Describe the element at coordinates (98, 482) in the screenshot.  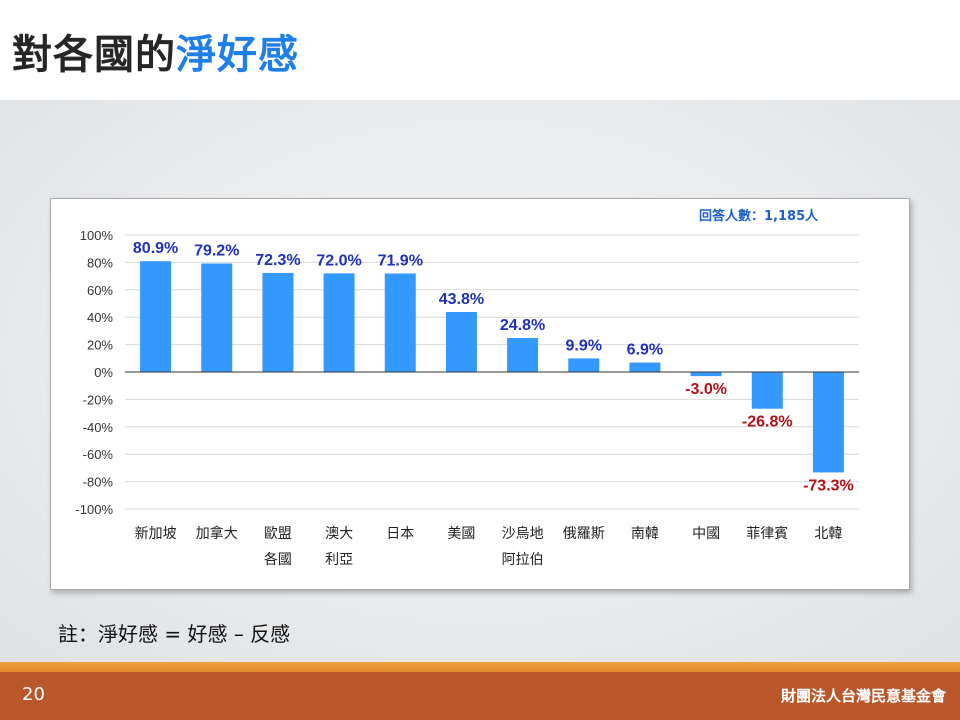
I see `y-tick-label: -80%` at that location.